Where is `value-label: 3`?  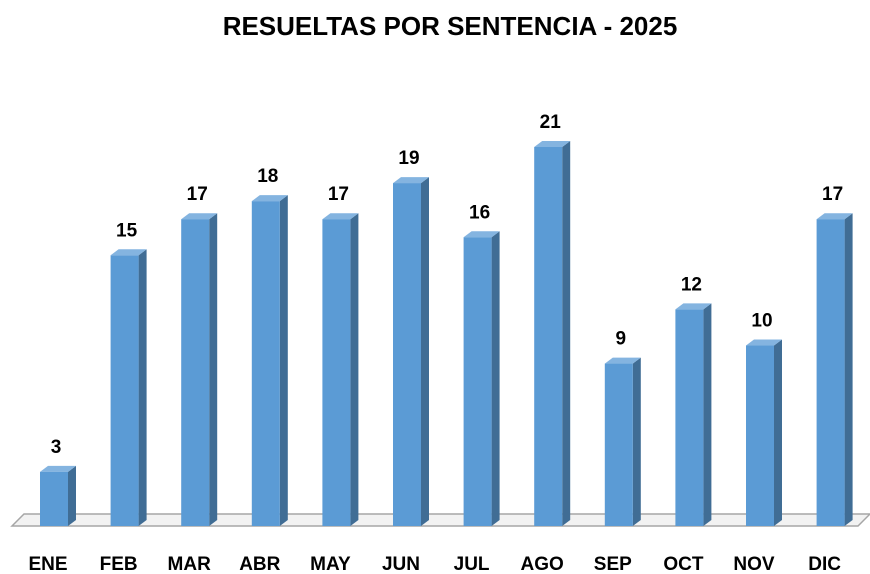 value-label: 3 is located at coordinates (56, 447).